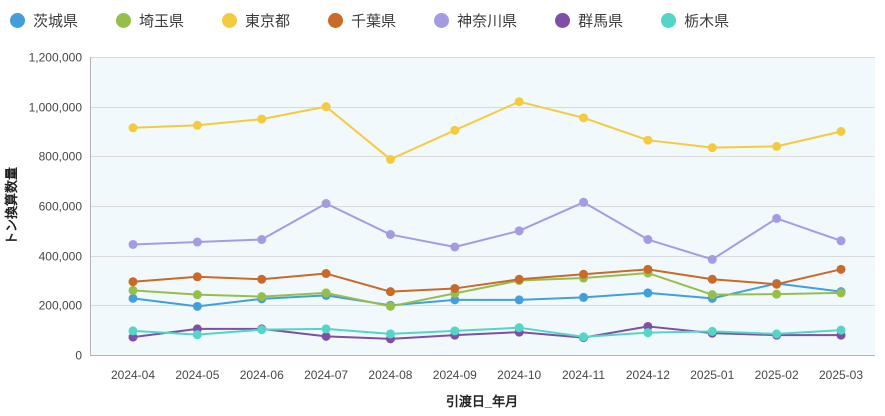 The image size is (885, 416). I want to click on y-tick-label: 1,000,000, so click(56, 108).